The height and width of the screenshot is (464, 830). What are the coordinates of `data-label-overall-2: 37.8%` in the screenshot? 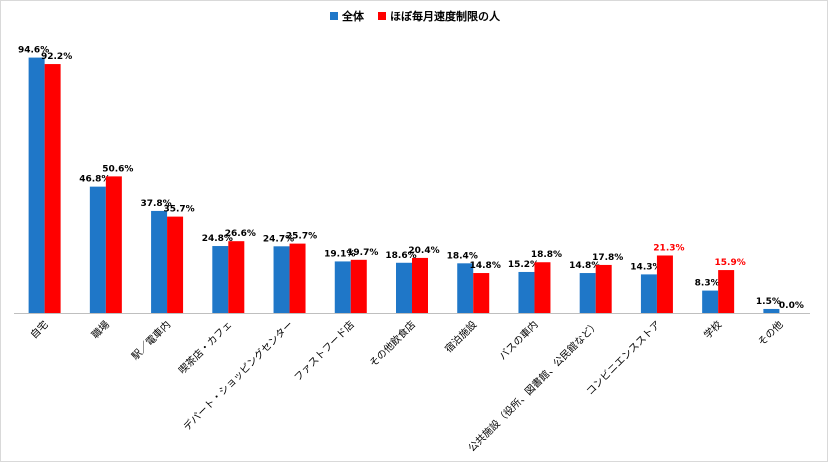 It's located at (155, 204).